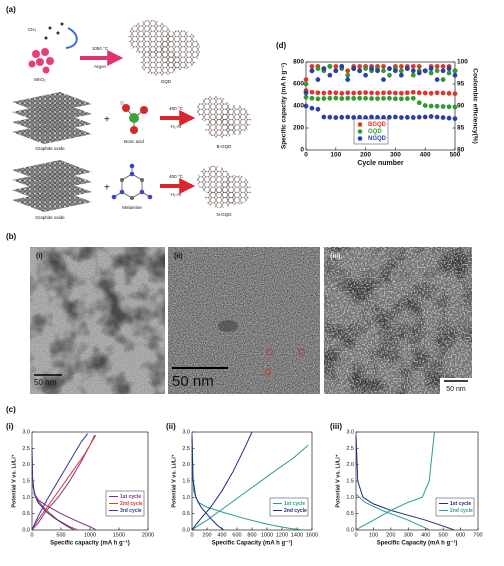 The height and width of the screenshot is (566, 504). Describe the element at coordinates (298, 84) in the screenshot. I see `y-tick-label: 600` at that location.